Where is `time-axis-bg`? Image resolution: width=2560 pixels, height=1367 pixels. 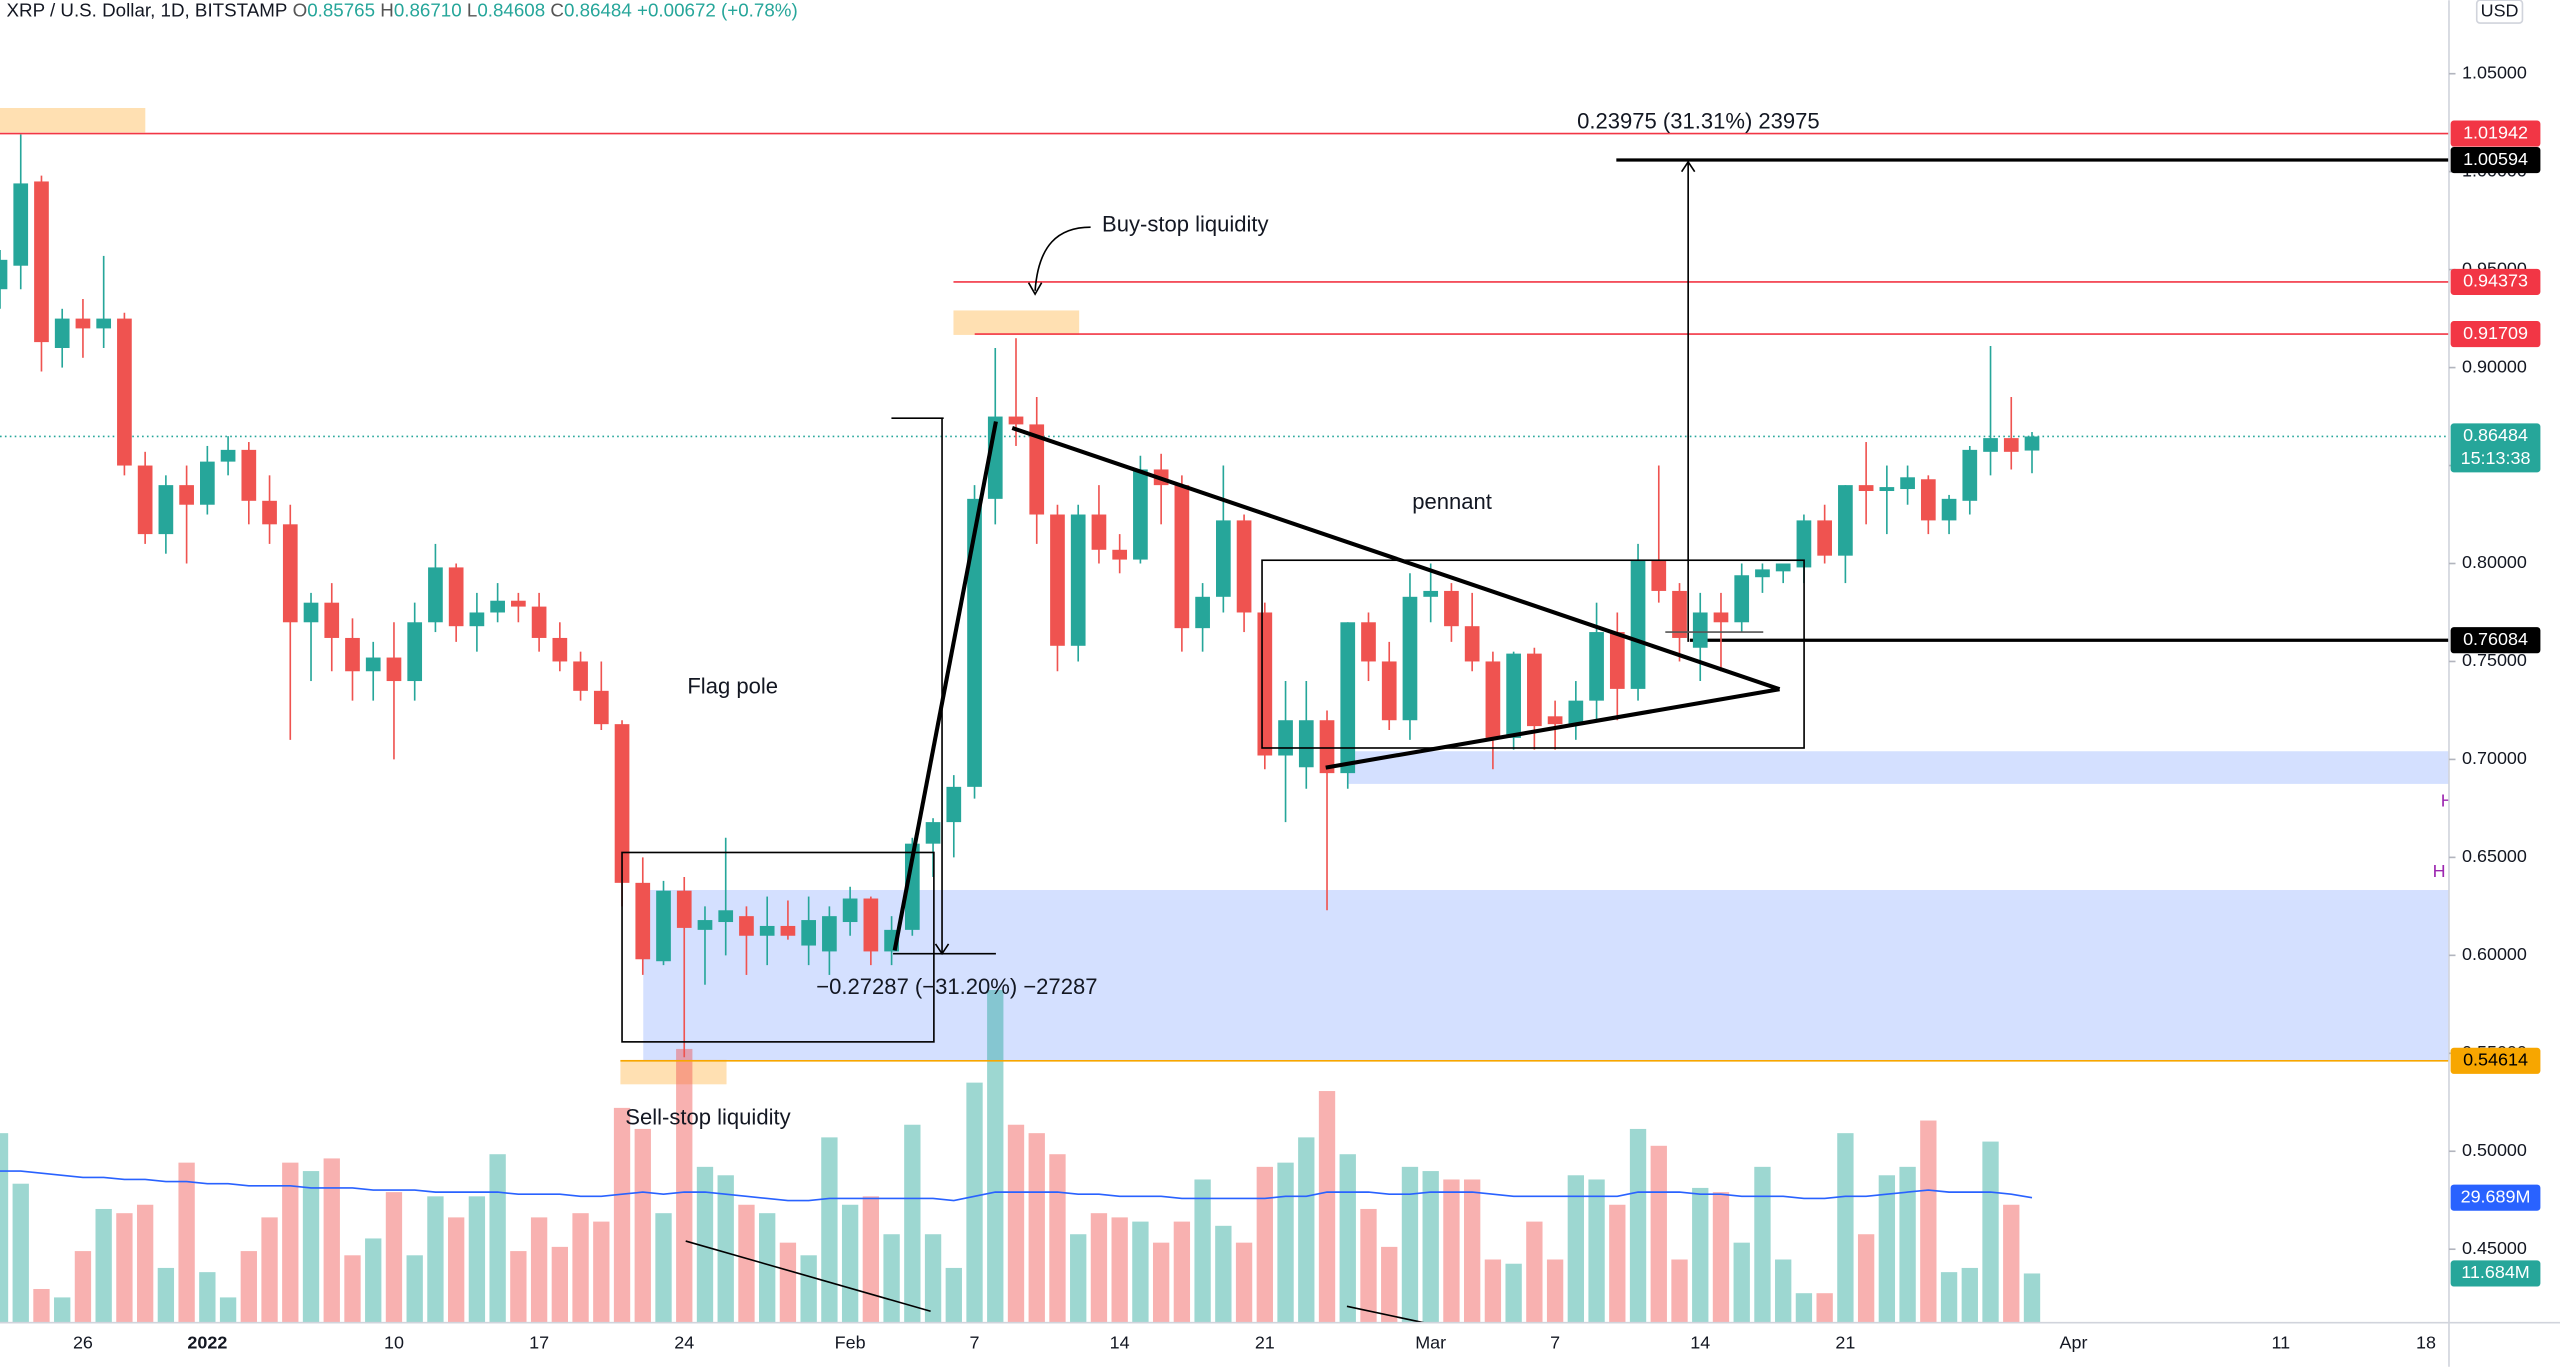
time-axis-bg is located at coordinates (1280, 1344).